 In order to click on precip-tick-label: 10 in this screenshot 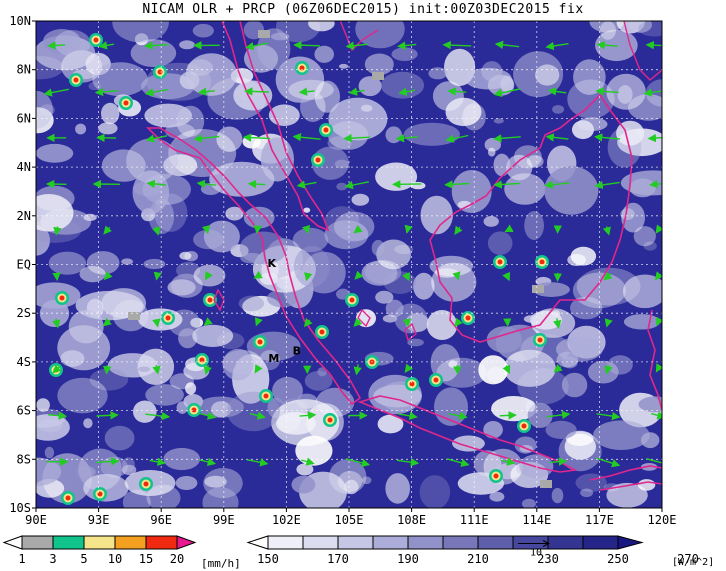, I will do `click(115, 559)`.